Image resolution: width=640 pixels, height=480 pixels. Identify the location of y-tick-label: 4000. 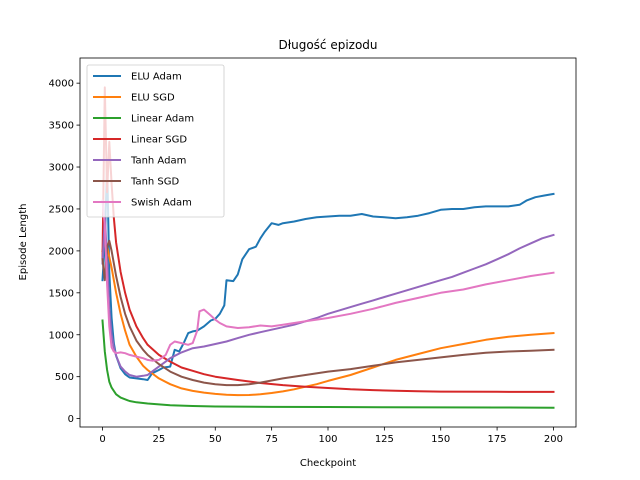
(61, 84).